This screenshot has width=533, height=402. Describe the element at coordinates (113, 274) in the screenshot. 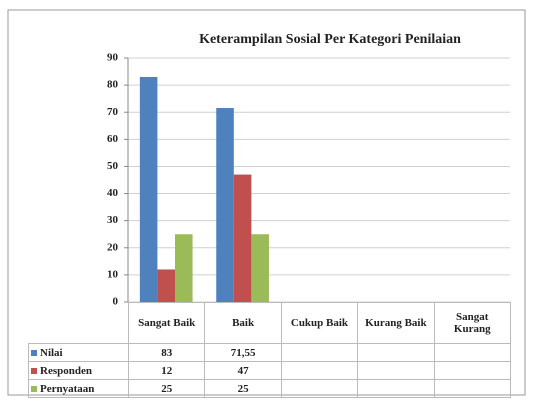

I see `y-tick-label: 10` at that location.